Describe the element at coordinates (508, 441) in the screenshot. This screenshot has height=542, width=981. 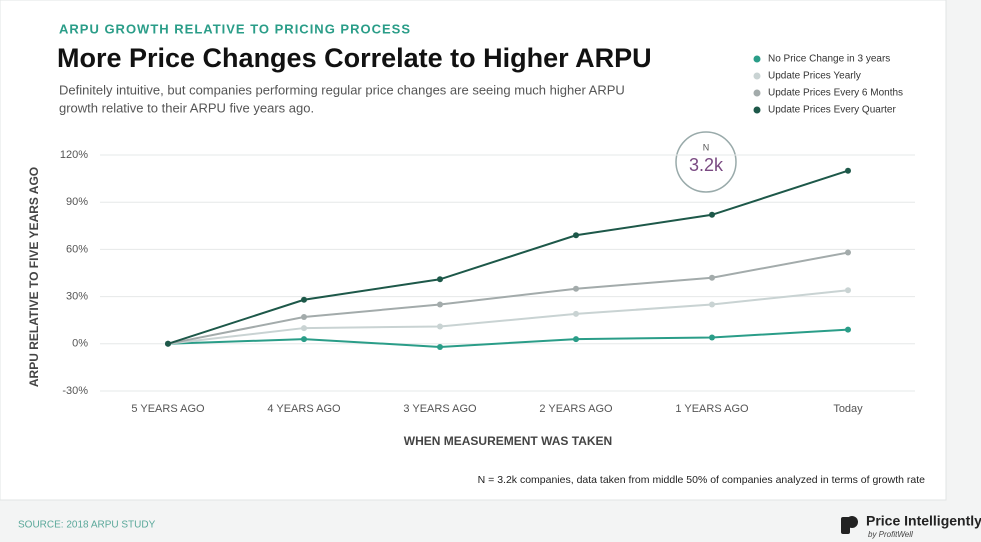
I see `x-axis-label: WHEN MEASUREMENT WAS TAKEN` at that location.